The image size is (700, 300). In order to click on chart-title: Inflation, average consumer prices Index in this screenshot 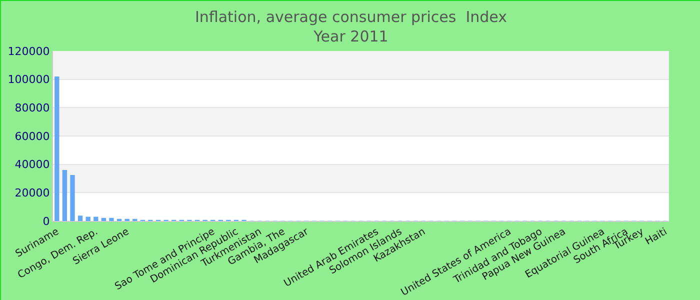, I will do `click(351, 17)`.